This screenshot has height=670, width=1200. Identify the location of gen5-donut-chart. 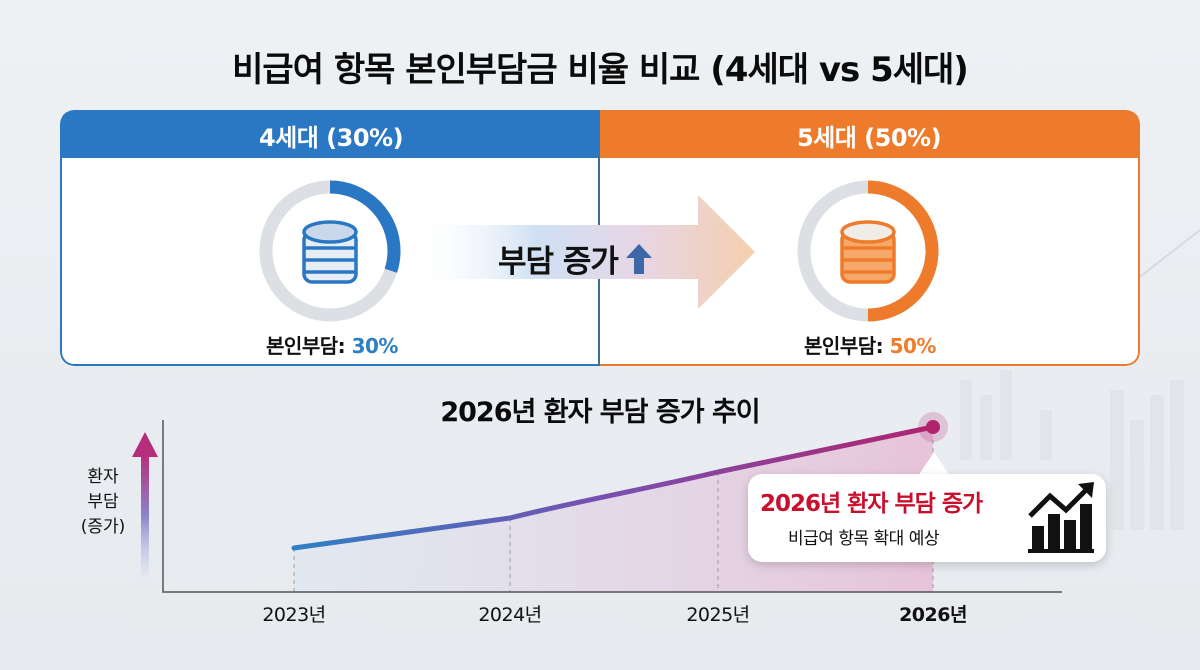
(868, 251).